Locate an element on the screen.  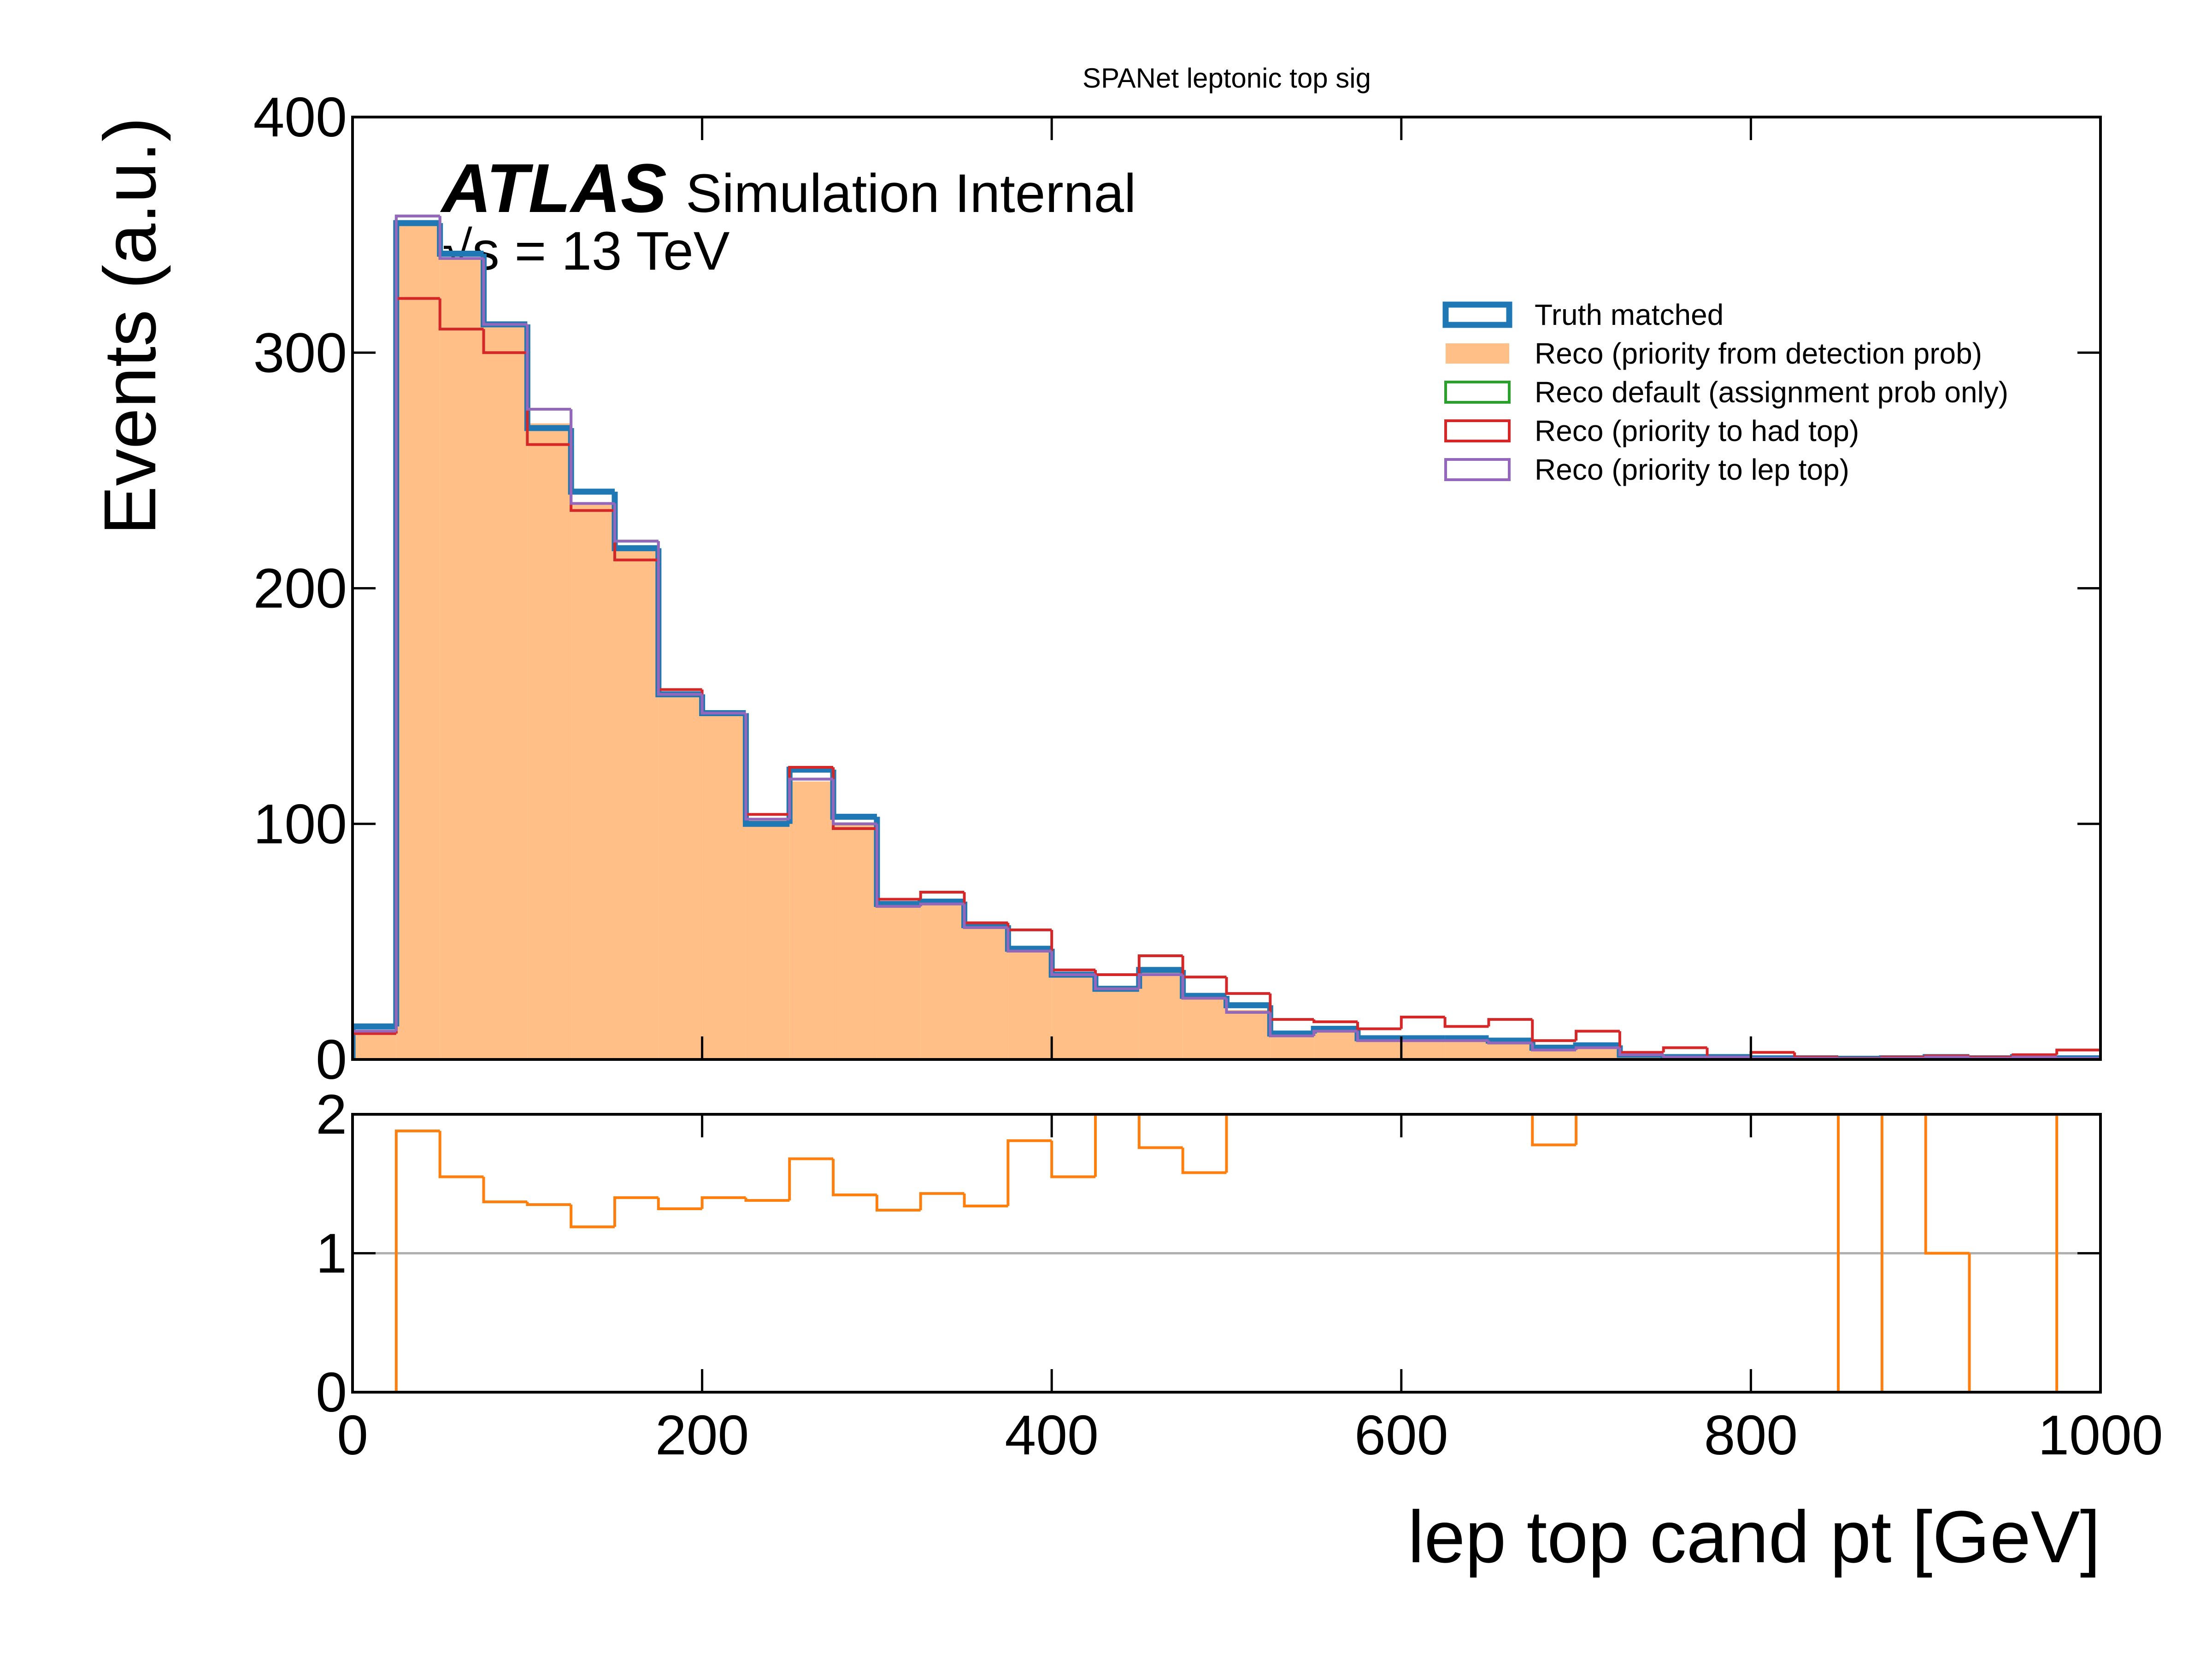
x-axis-label: lep top cand pt [GeV] is located at coordinates (1754, 1536).